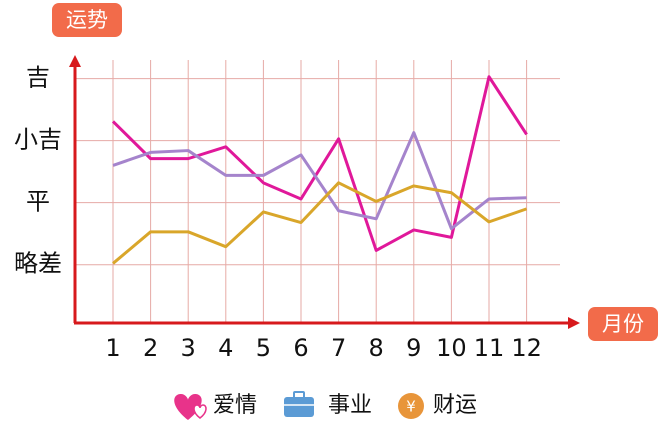  I want to click on x-tick-label: 2, so click(150, 348).